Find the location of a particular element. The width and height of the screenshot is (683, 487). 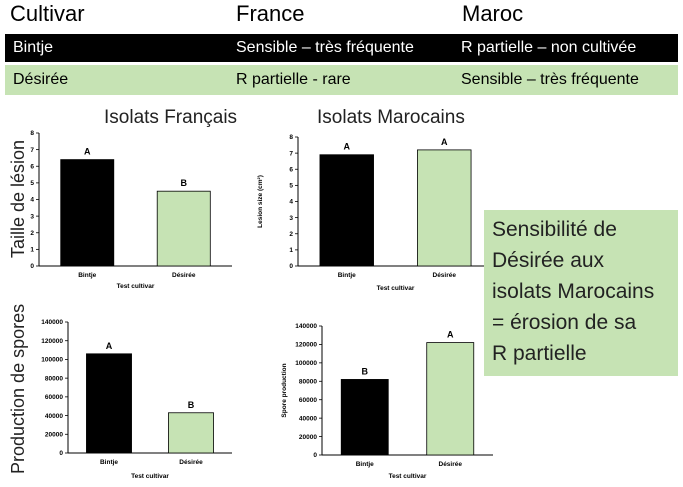

y-axis-label: Lesion size (cm²) is located at coordinates (260, 201).